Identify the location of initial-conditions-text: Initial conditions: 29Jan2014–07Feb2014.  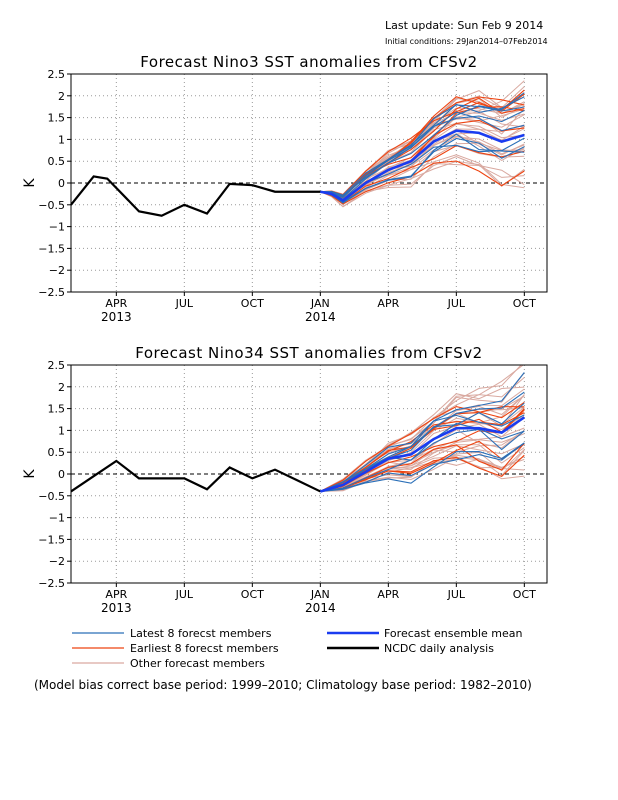
(466, 41).